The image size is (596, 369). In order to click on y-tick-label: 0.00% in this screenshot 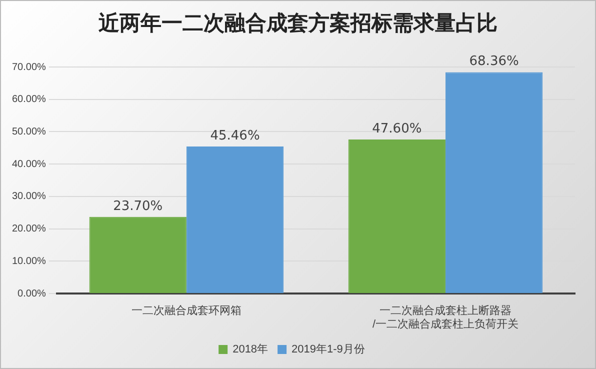, I will do `click(32, 294)`.